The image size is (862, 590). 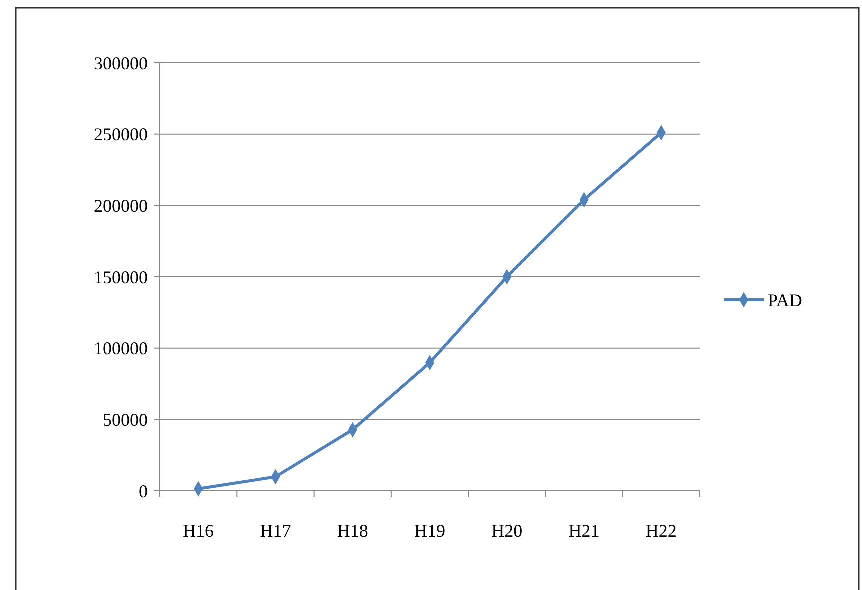 I want to click on x-tick-label: H16, so click(x=198, y=531).